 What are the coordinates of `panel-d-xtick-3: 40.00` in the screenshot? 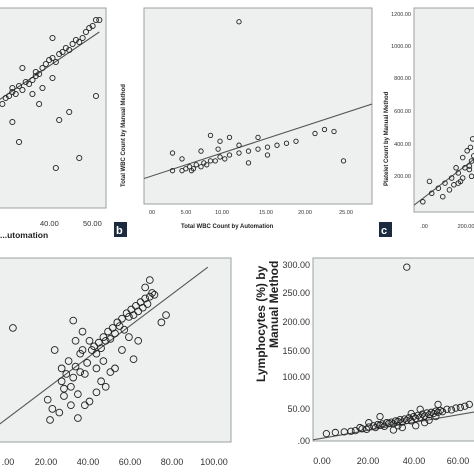 It's located at (88, 462).